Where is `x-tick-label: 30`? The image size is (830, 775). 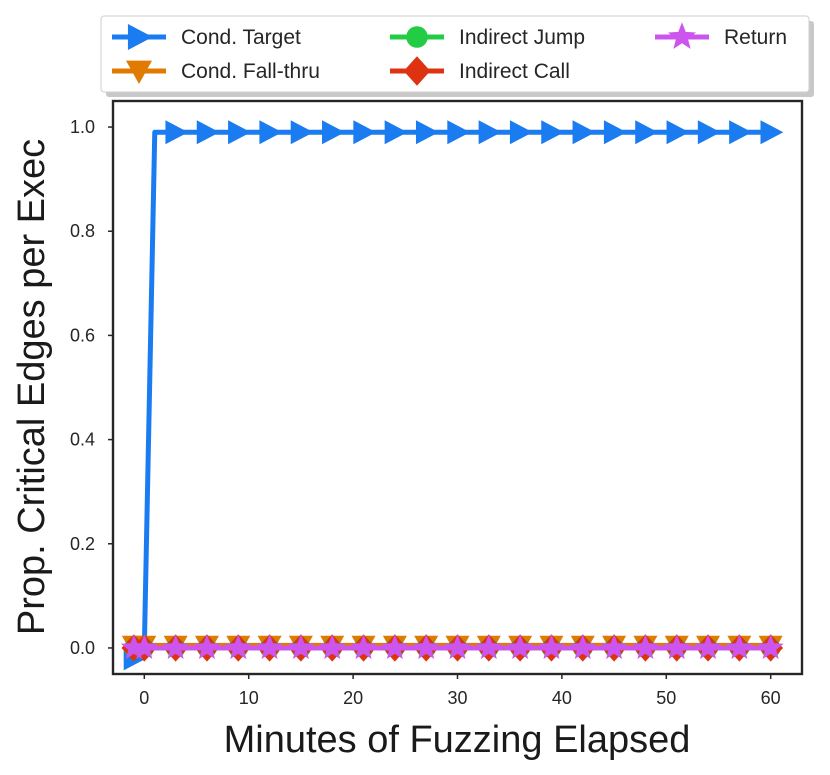
x-tick-label: 30 is located at coordinates (457, 698).